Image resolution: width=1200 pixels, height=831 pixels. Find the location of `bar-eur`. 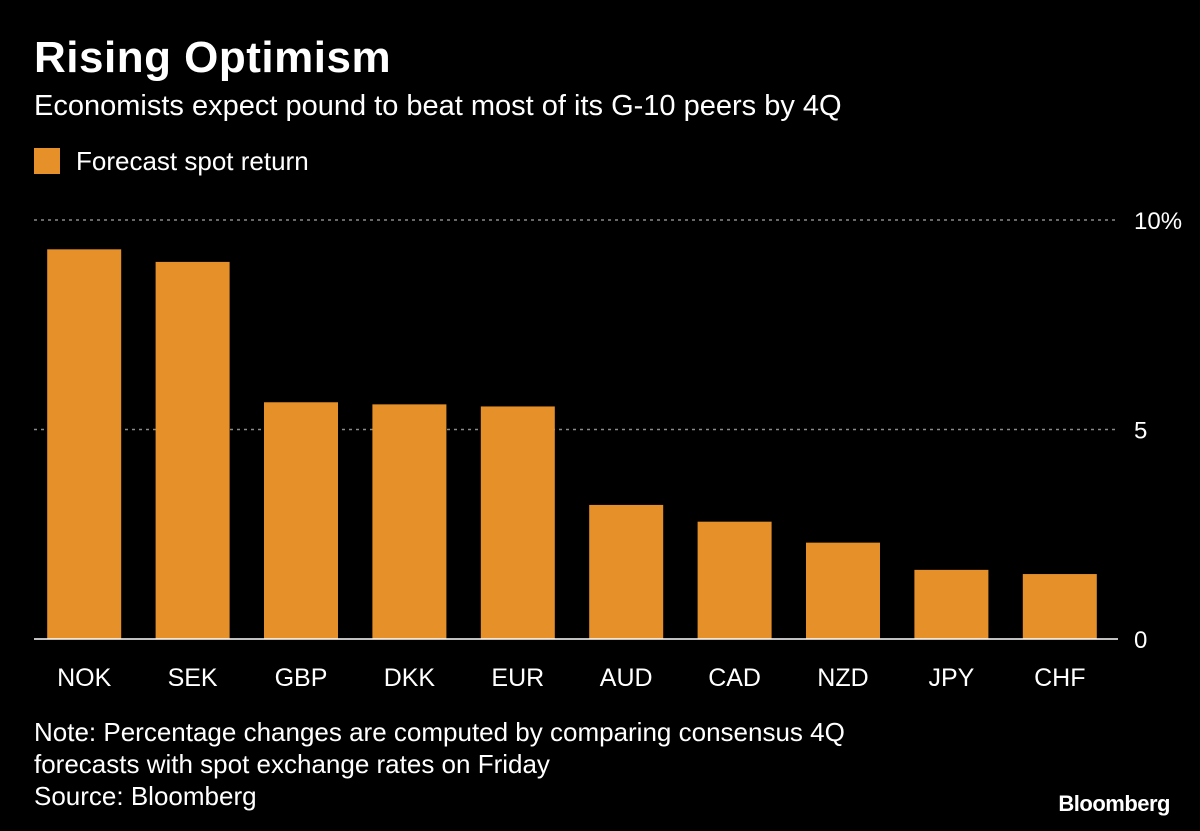

bar-eur is located at coordinates (517, 522).